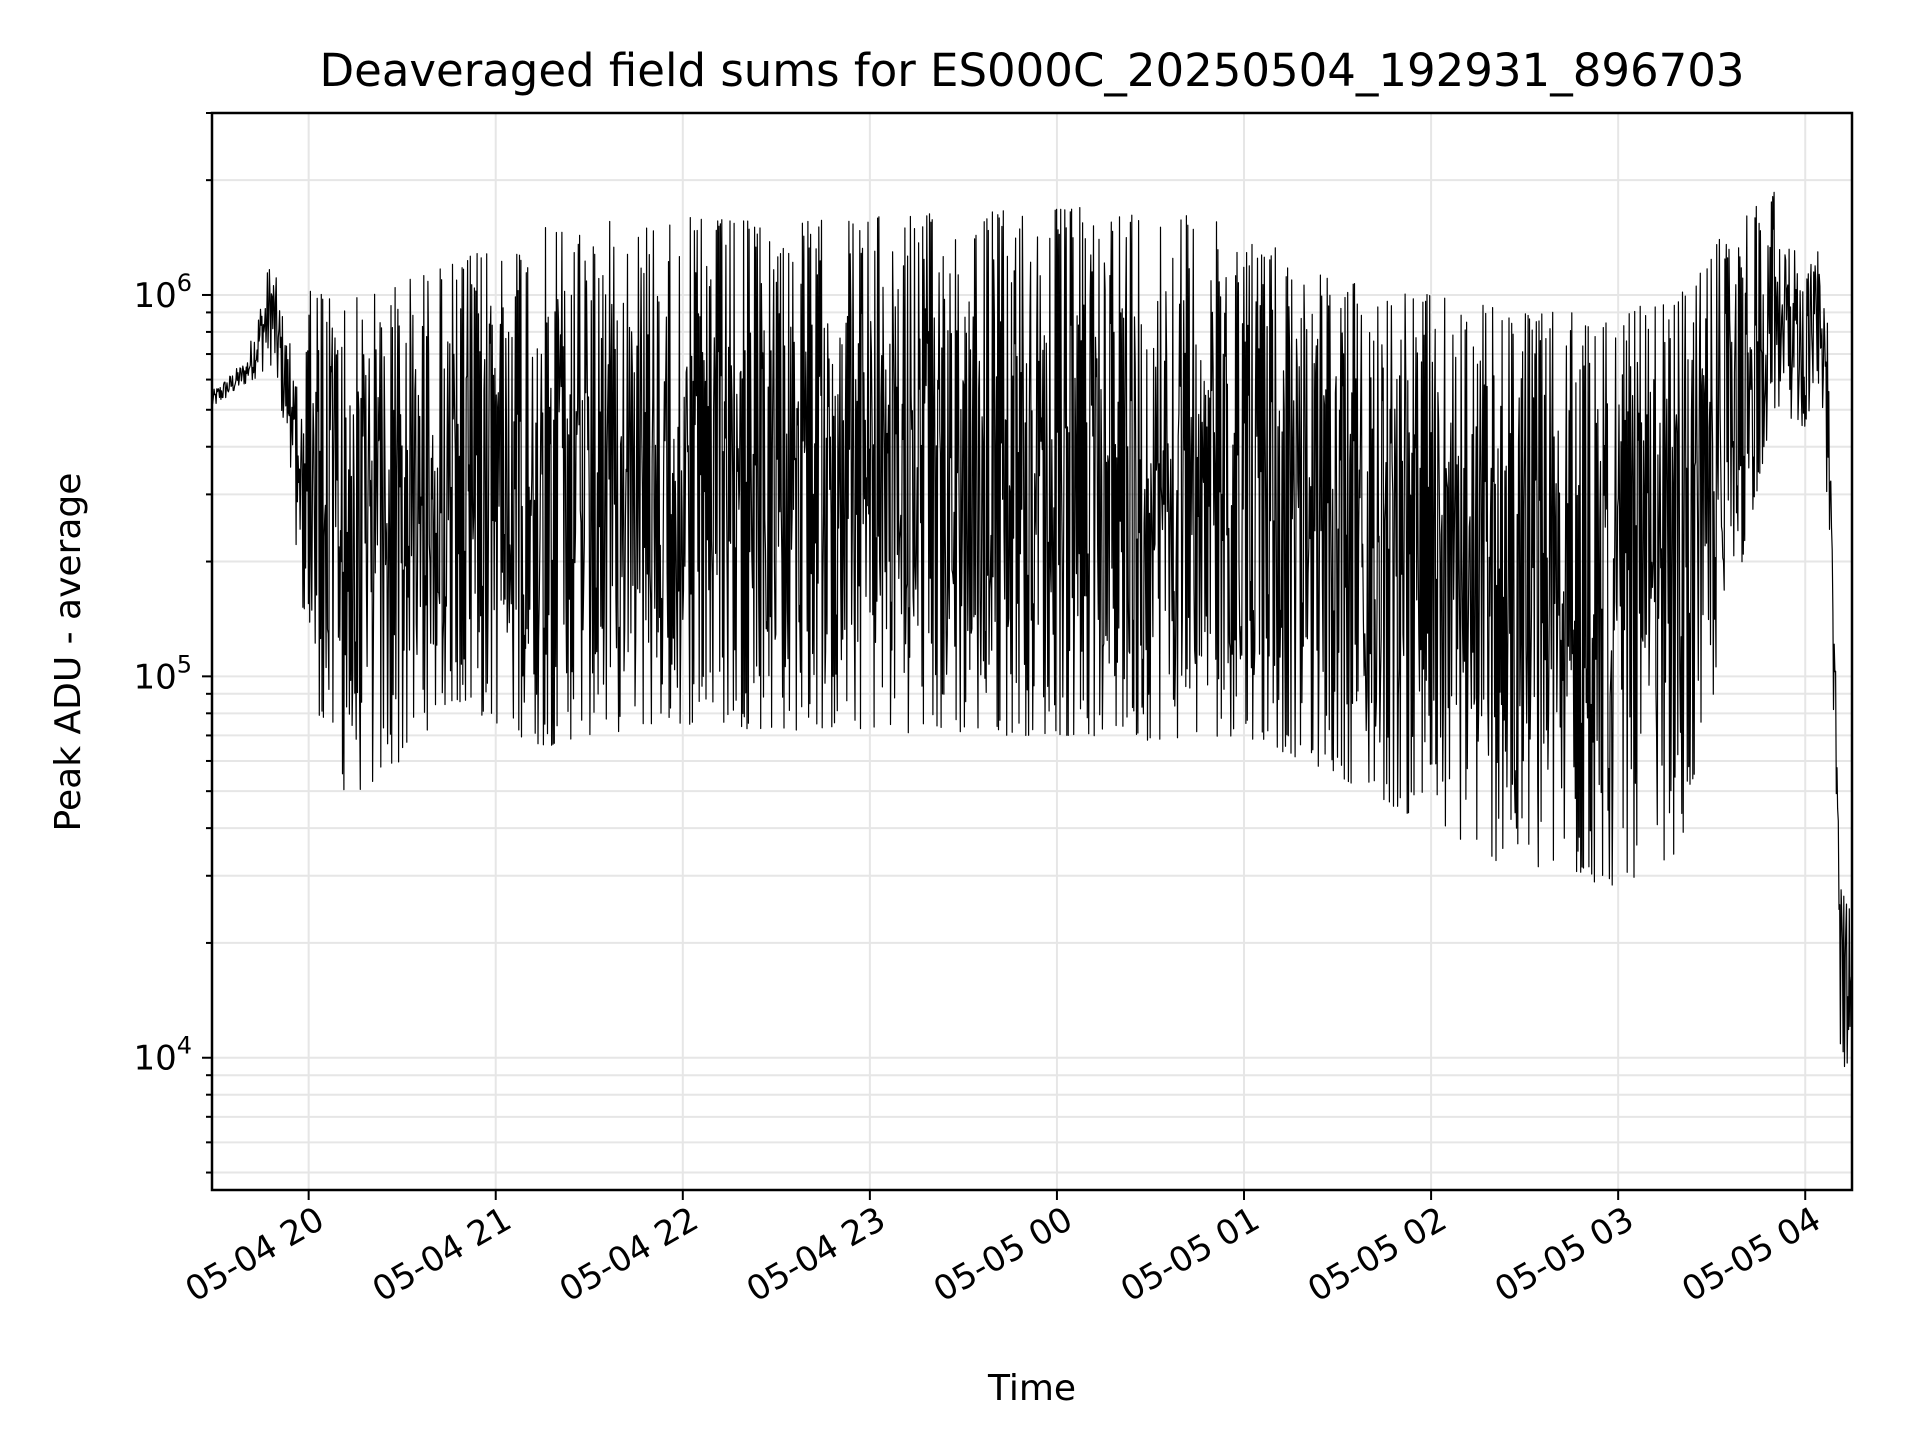 This screenshot has height=1440, width=1920. What do you see at coordinates (1377, 1254) in the screenshot?
I see `x-tick-label: 05-05 02` at bounding box center [1377, 1254].